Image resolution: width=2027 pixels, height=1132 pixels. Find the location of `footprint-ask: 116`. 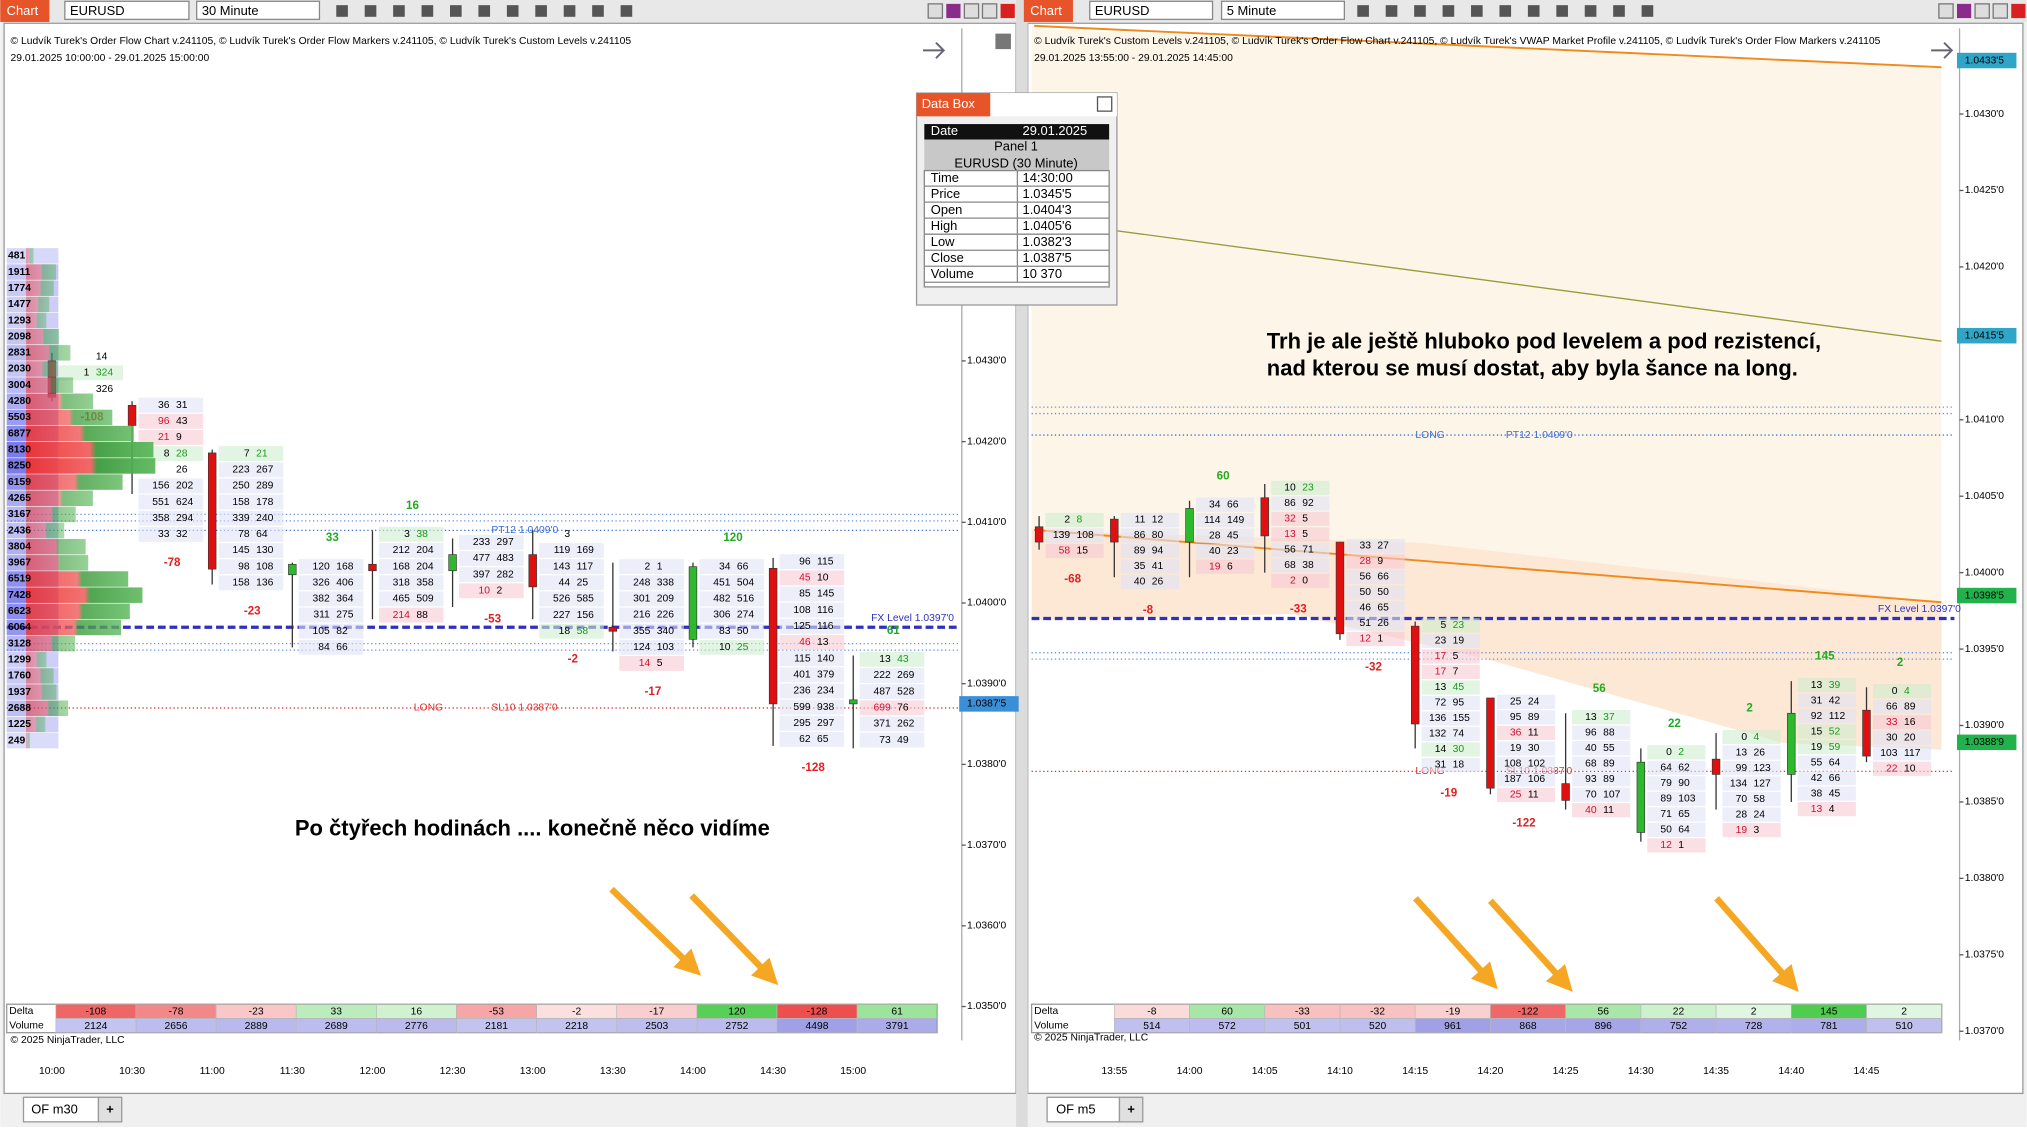

footprint-ask: 116 is located at coordinates (825, 626).